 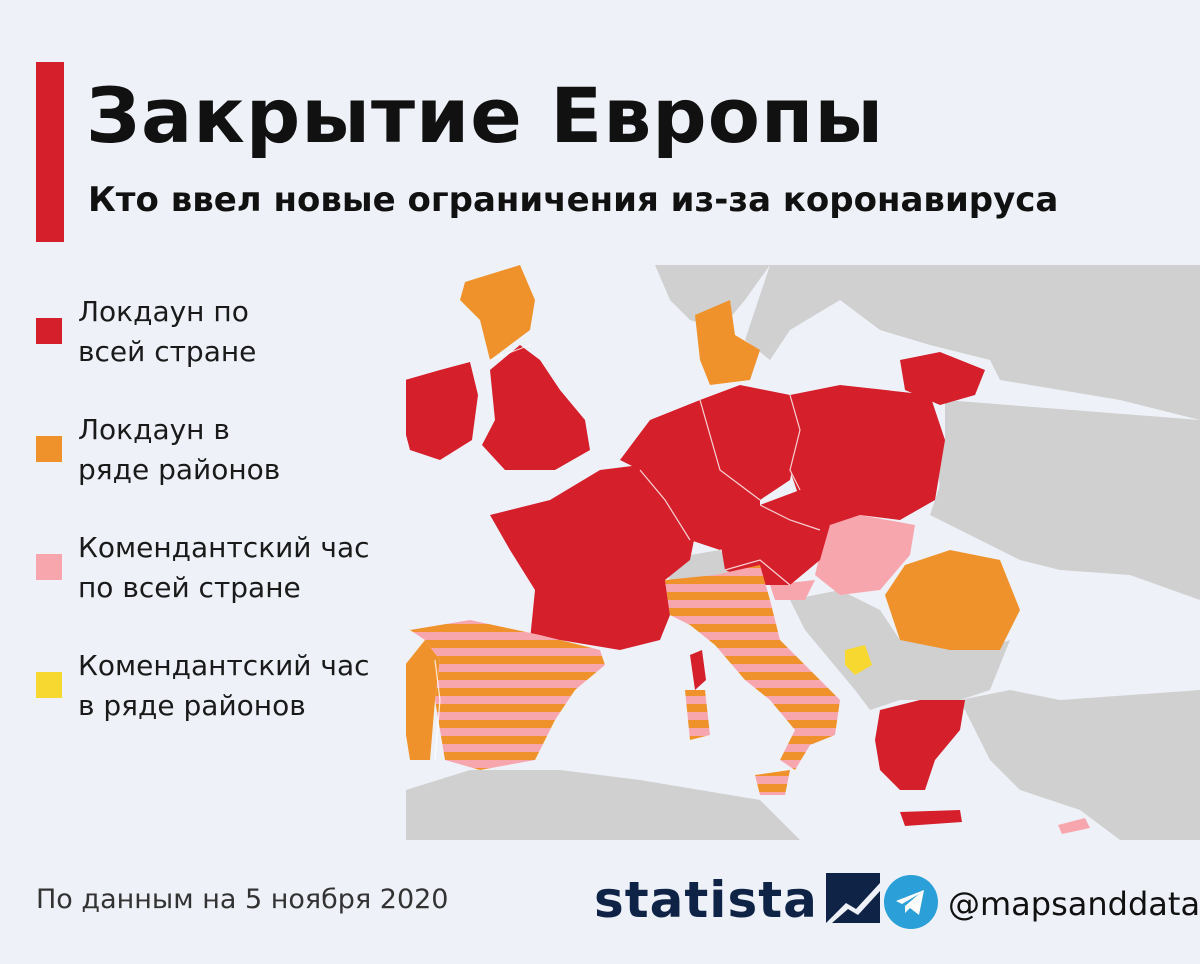 What do you see at coordinates (49, 331) in the screenshot?
I see `legend-swatch-national-lockdown` at bounding box center [49, 331].